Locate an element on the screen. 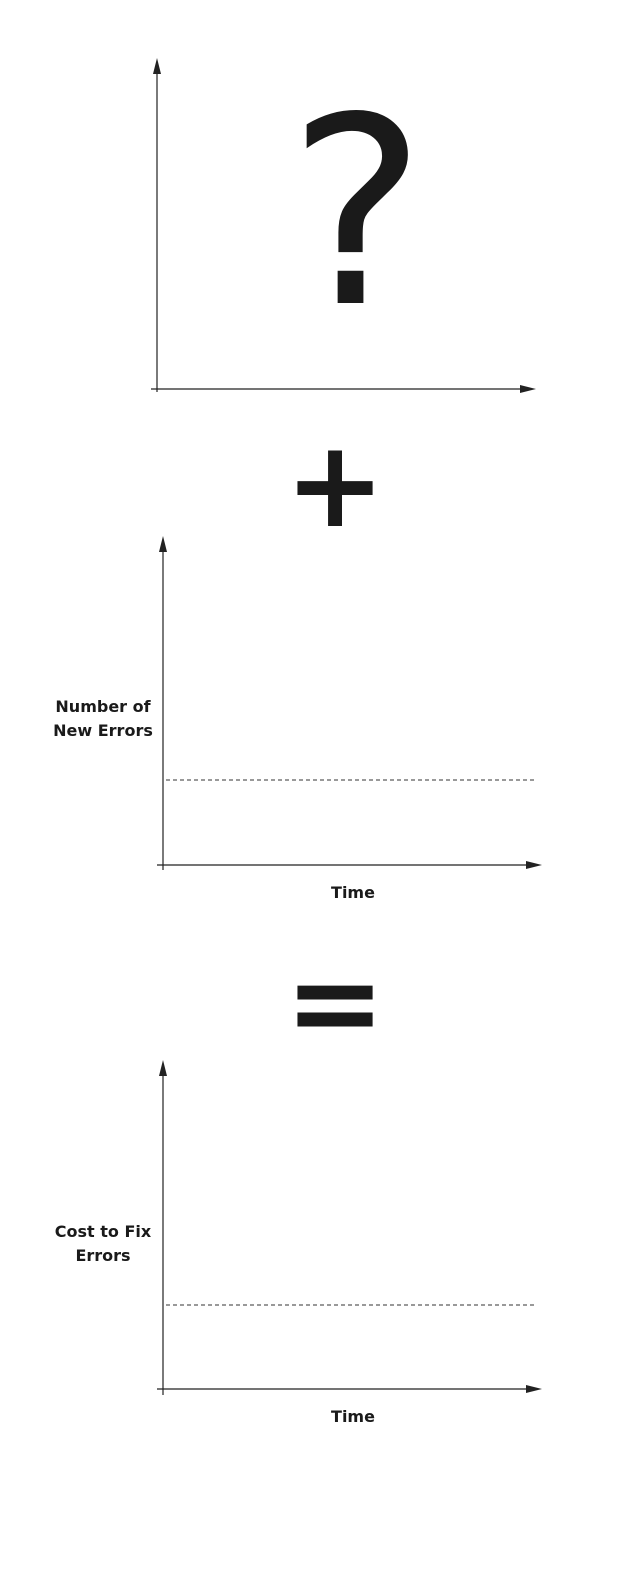  cost-ylabel-line-1: Cost to Fix is located at coordinates (103, 1231).